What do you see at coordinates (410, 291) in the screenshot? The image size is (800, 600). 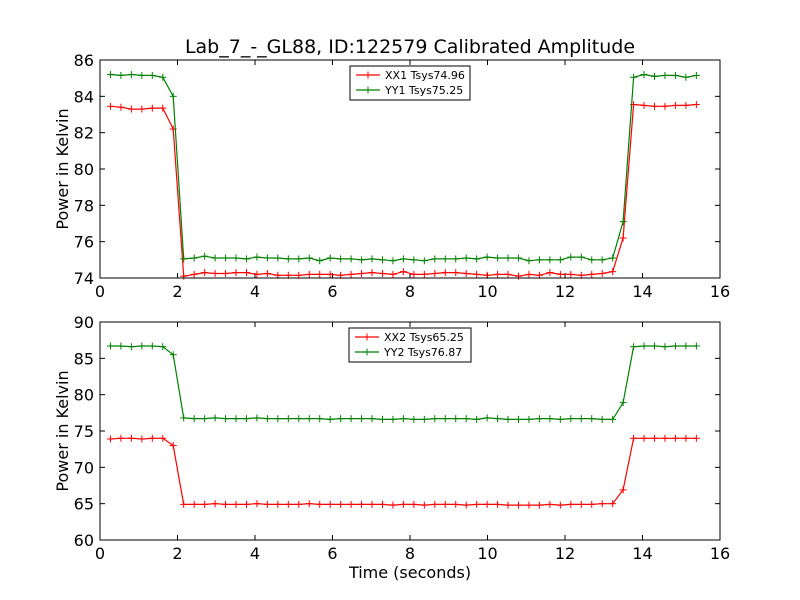 I see `top-x-tick-label: 8` at bounding box center [410, 291].